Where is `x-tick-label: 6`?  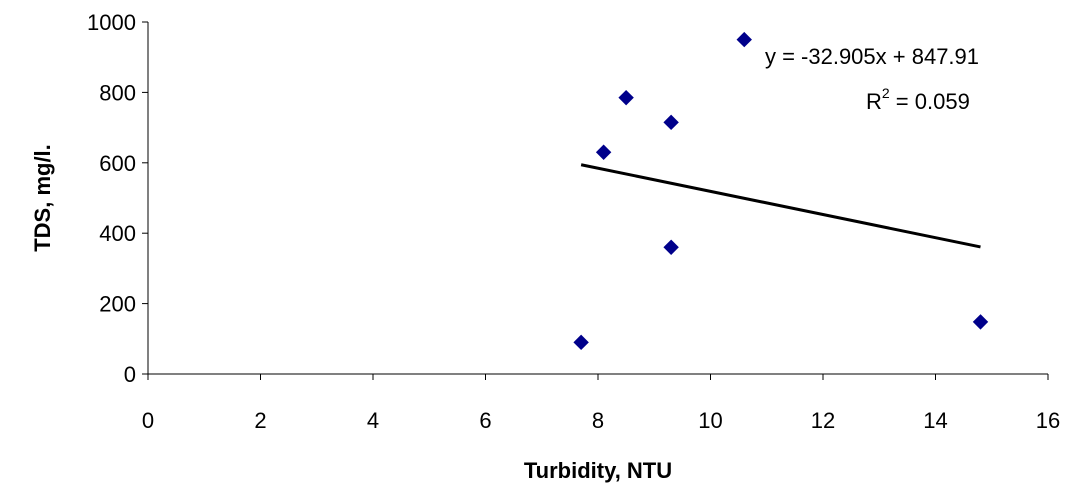 x-tick-label: 6 is located at coordinates (485, 420).